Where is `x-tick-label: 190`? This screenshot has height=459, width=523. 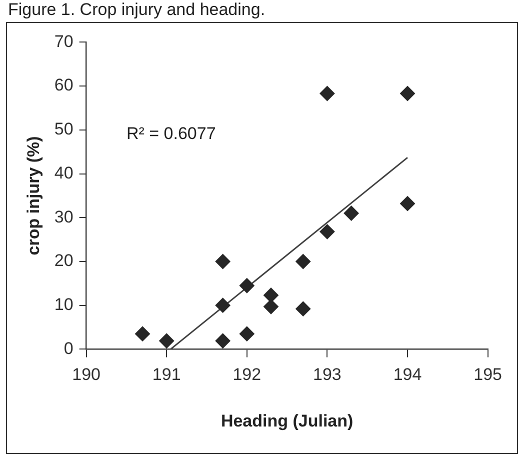 x-tick-label: 190 is located at coordinates (86, 374).